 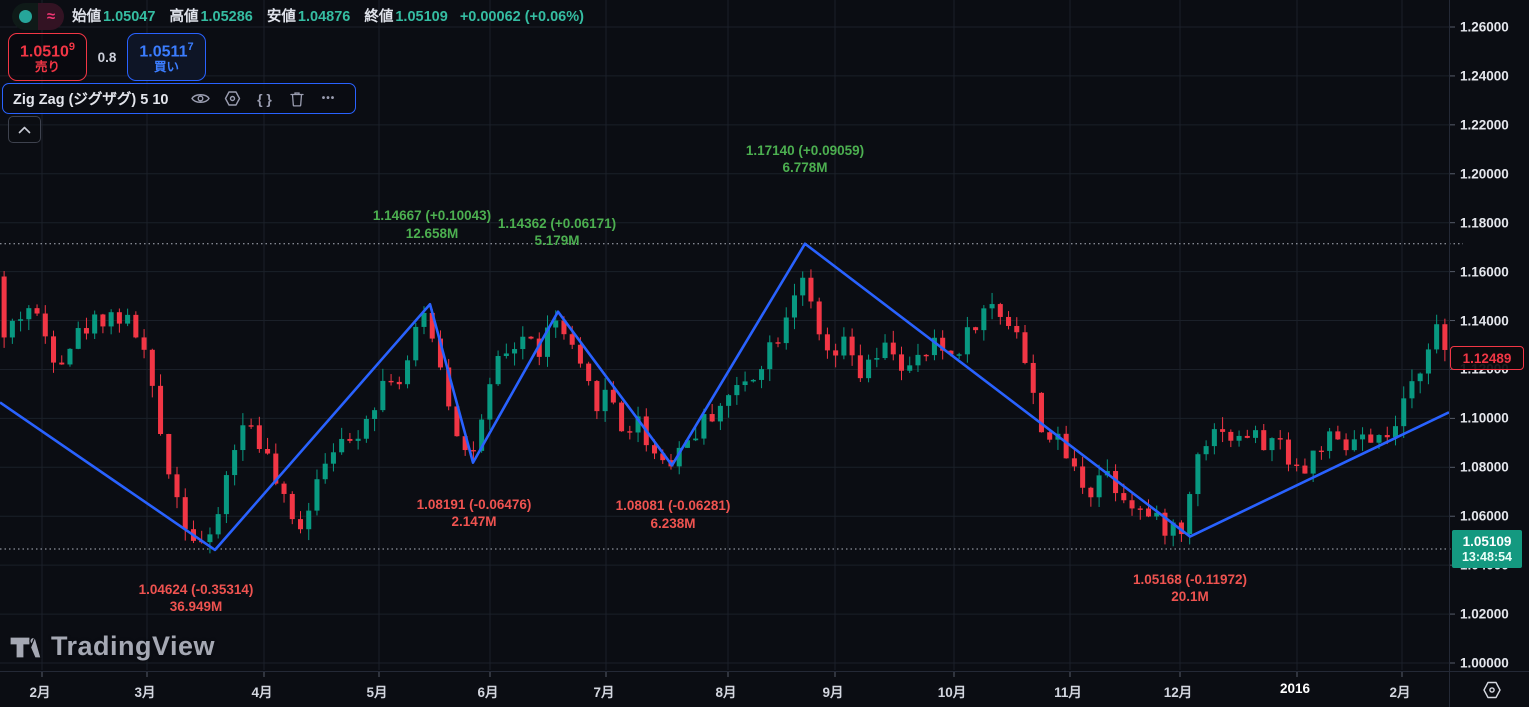 I want to click on buy-label: 買い, so click(x=166, y=67).